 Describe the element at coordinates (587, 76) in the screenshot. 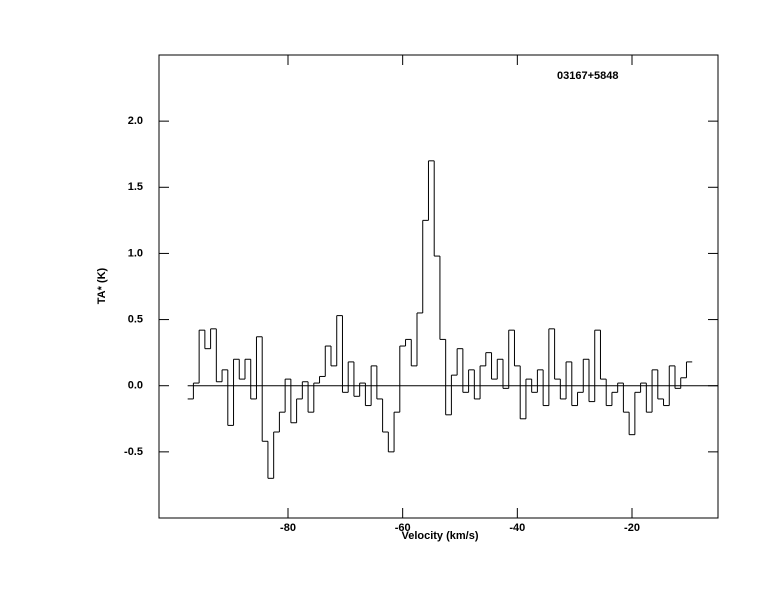

I see `chart-title: 03167+5848` at that location.